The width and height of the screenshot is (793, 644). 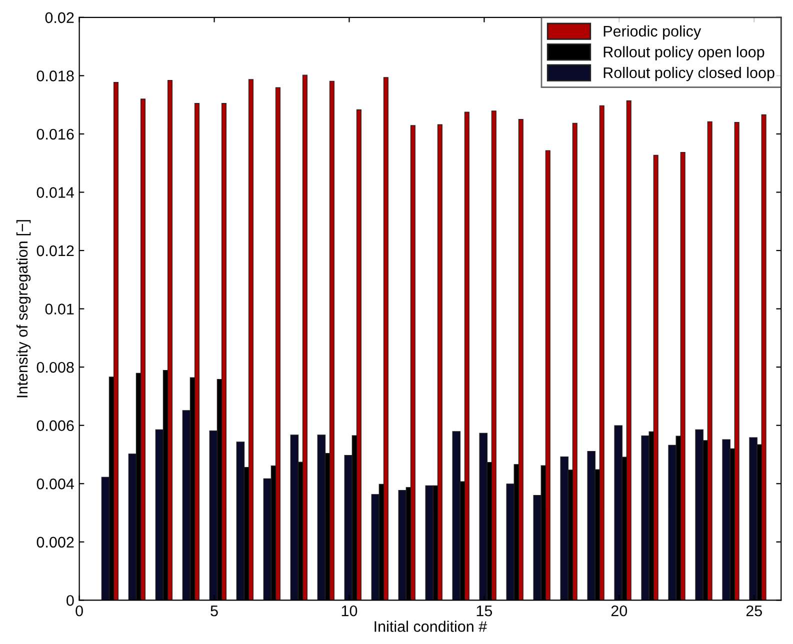 What do you see at coordinates (484, 611) in the screenshot?
I see `x-tick-label: 15` at bounding box center [484, 611].